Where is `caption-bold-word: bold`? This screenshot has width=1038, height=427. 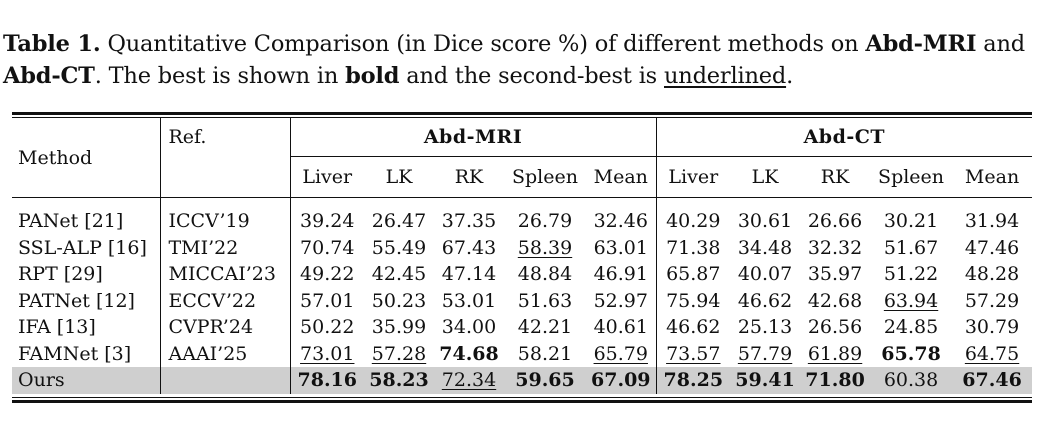
caption-bold-word: bold is located at coordinates (372, 76).